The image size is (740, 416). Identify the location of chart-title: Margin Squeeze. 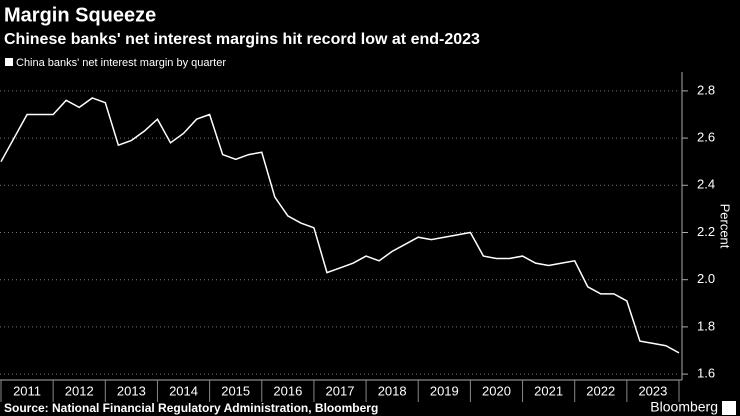
(80, 15).